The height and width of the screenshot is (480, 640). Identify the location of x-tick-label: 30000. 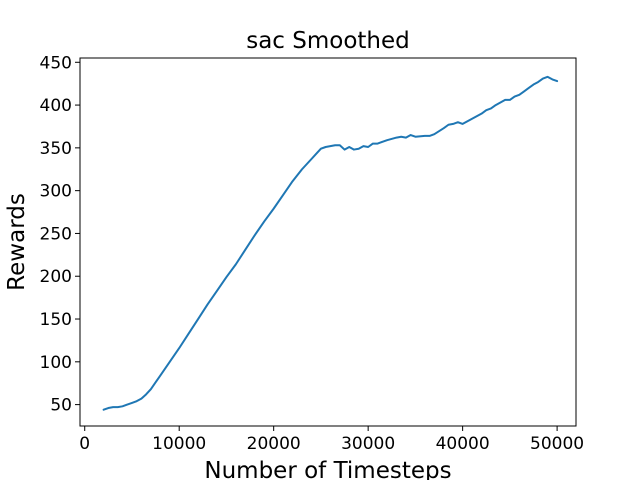
(368, 444).